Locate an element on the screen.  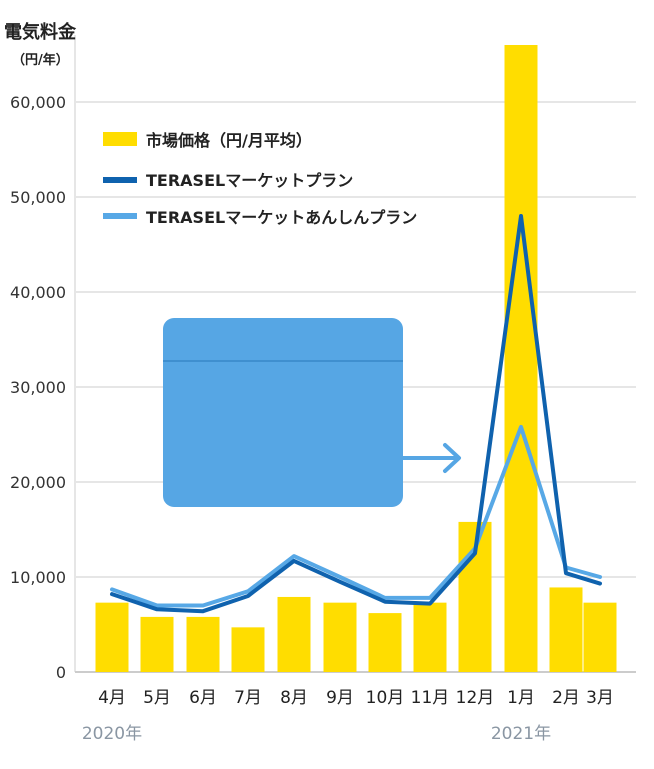
legend-swatch-market-plan is located at coordinates (120, 180).